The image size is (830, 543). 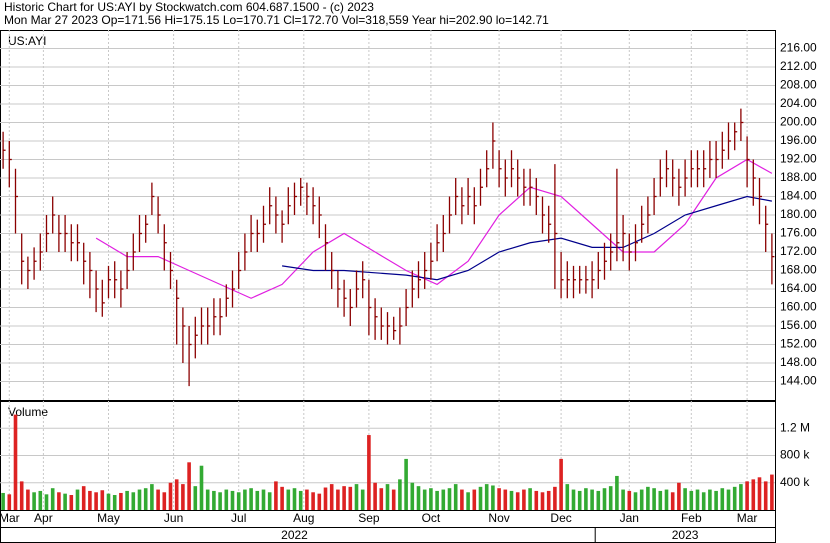 I want to click on y-tick-label: 148.00, so click(x=798, y=362).